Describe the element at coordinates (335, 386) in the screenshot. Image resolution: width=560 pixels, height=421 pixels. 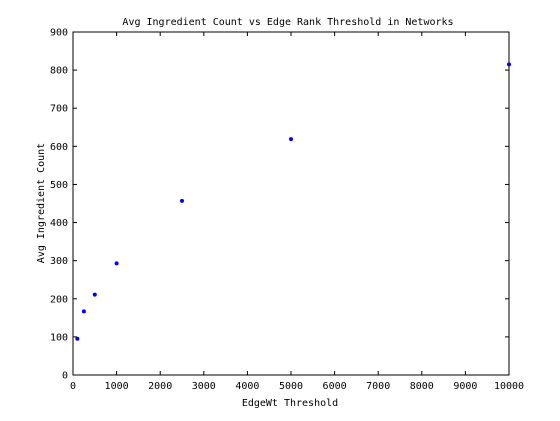
I see `x-tick-label: 6000` at that location.